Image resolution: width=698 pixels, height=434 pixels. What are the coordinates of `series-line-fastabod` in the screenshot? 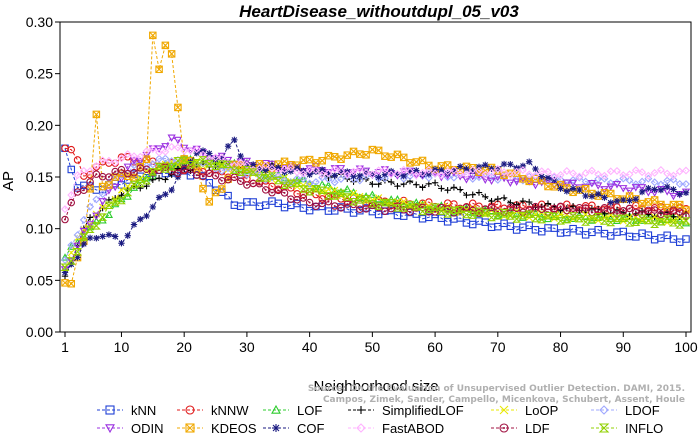 It's located at (375, 178).